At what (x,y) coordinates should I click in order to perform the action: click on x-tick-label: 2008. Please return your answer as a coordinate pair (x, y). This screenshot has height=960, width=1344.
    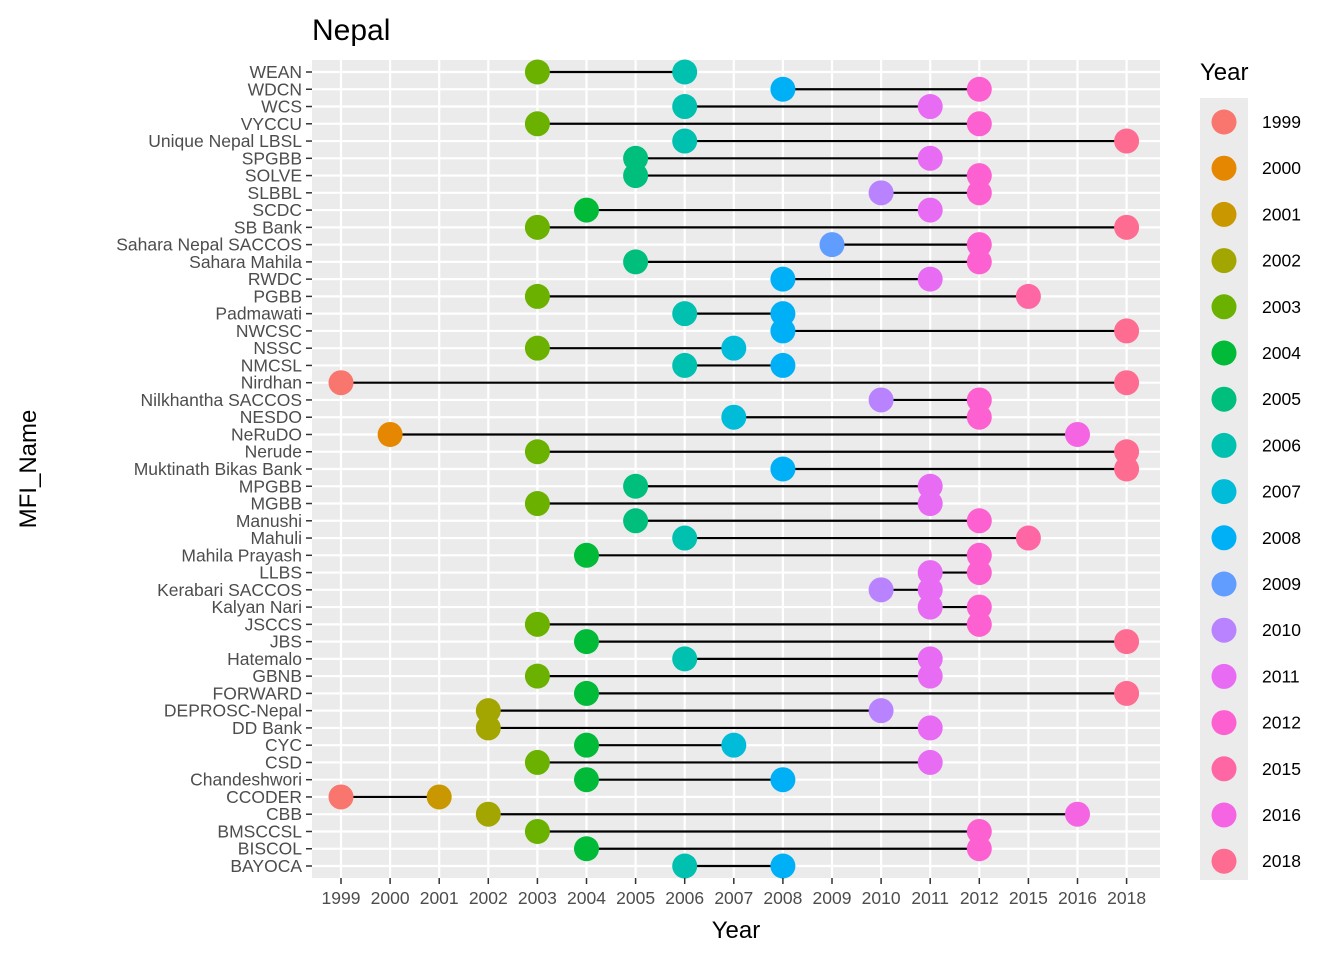
    Looking at the image, I should click on (782, 898).